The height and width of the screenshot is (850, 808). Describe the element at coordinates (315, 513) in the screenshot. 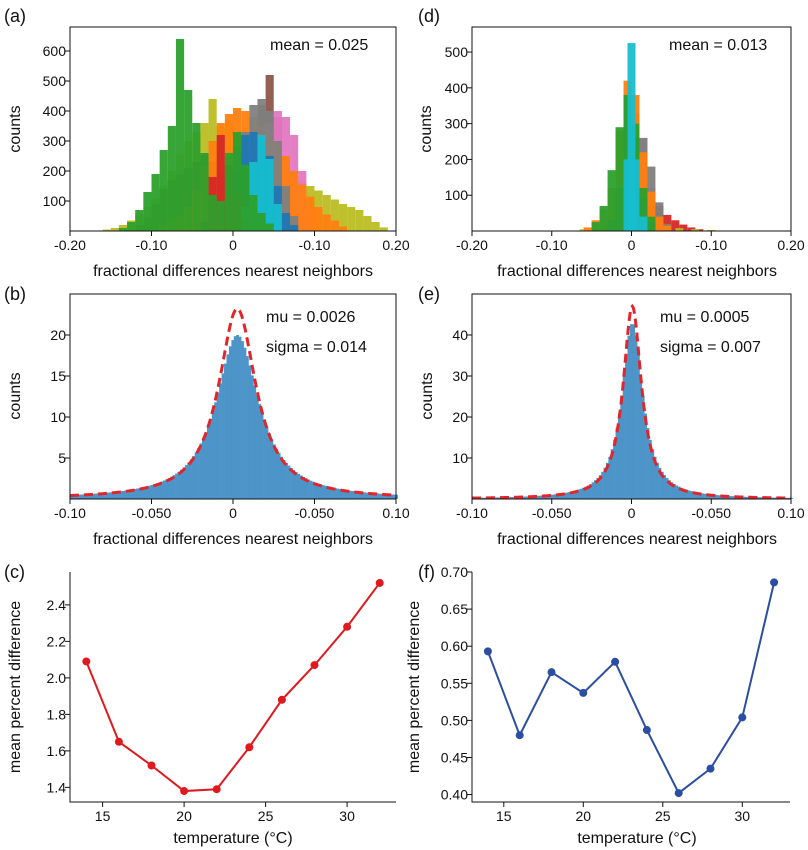

I see `panel-b-xtick-label: -0.050` at that location.